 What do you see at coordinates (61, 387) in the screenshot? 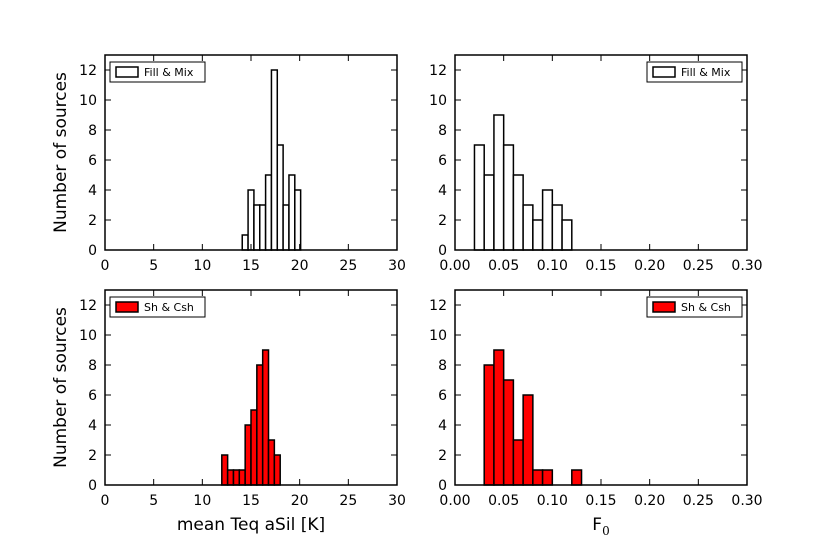
I see `y-axis-label: Number of sources` at bounding box center [61, 387].